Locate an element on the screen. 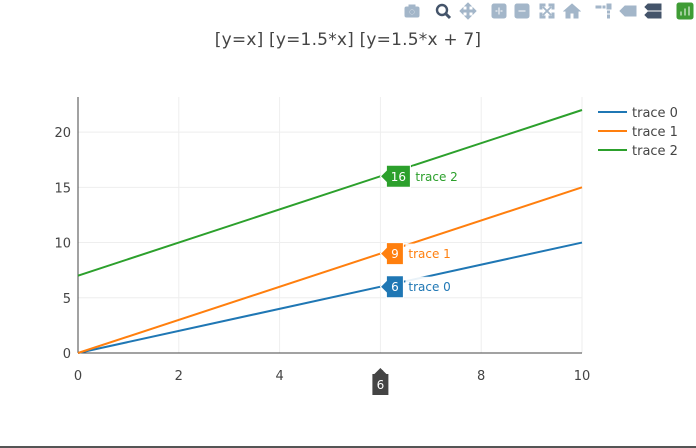 This screenshot has width=696, height=448. autoscale-icon is located at coordinates (547, 11).